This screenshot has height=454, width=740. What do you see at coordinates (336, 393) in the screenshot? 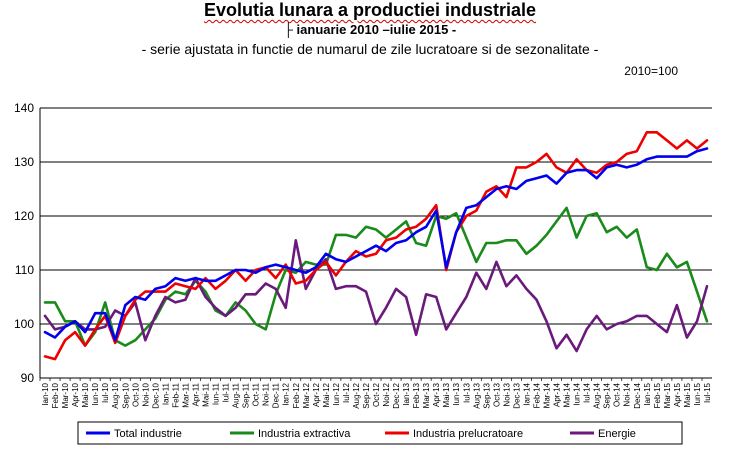
I see `x-tick-label: Iun-12` at bounding box center [336, 393].